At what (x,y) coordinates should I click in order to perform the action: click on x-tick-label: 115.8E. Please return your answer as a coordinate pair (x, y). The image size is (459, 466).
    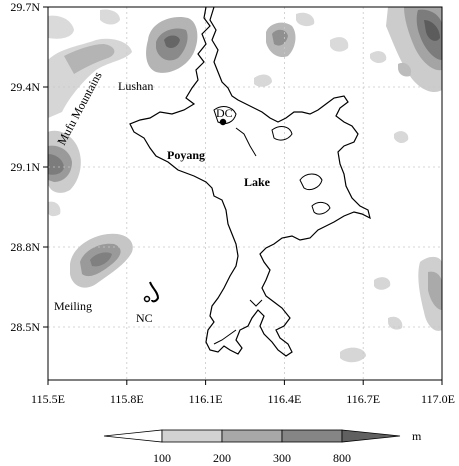
    Looking at the image, I should click on (127, 399).